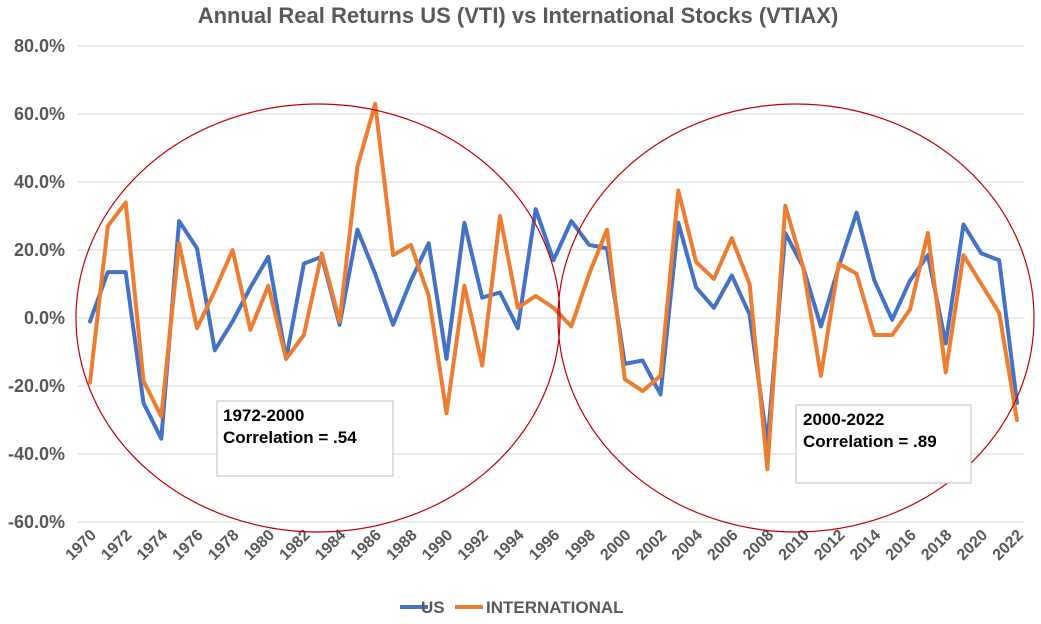 The width and height of the screenshot is (1041, 624). I want to click on legend-label-us: US, so click(433, 607).